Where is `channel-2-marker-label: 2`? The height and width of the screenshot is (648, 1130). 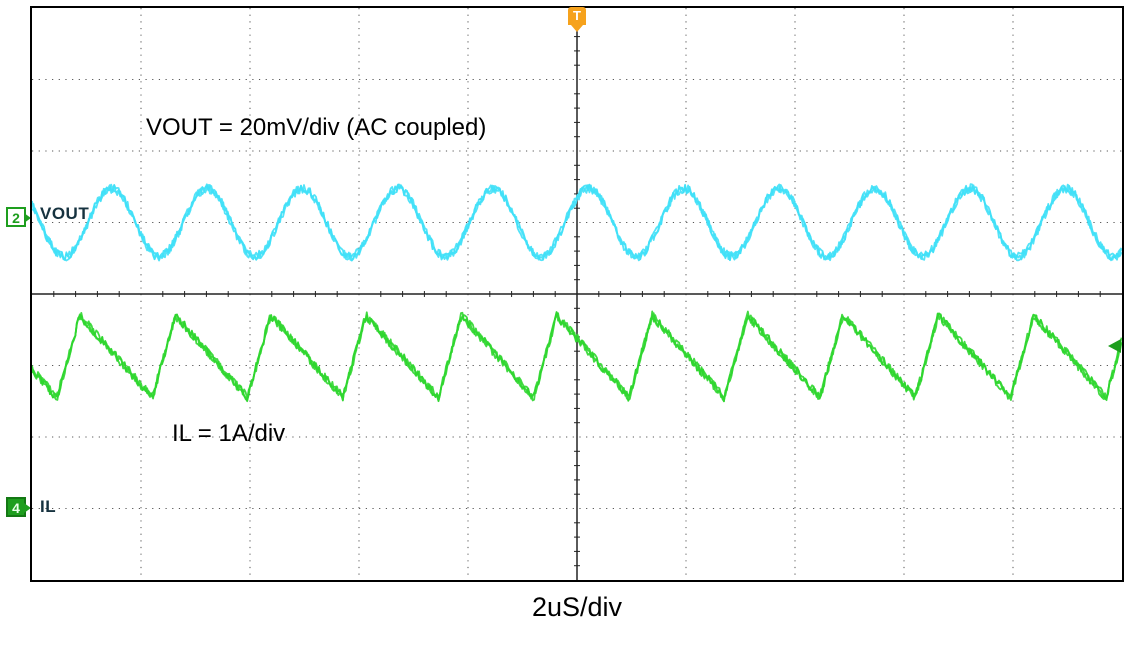 channel-2-marker-label: 2 is located at coordinates (16, 218).